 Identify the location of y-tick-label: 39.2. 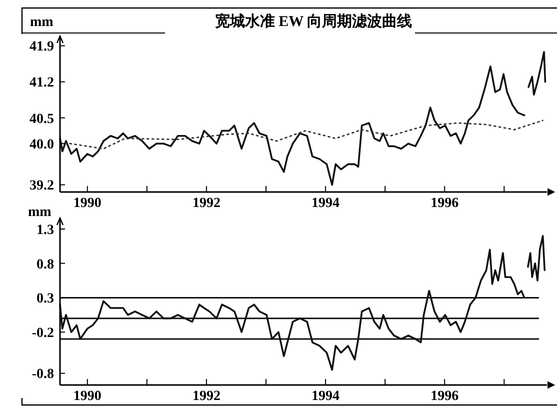
(42, 186).